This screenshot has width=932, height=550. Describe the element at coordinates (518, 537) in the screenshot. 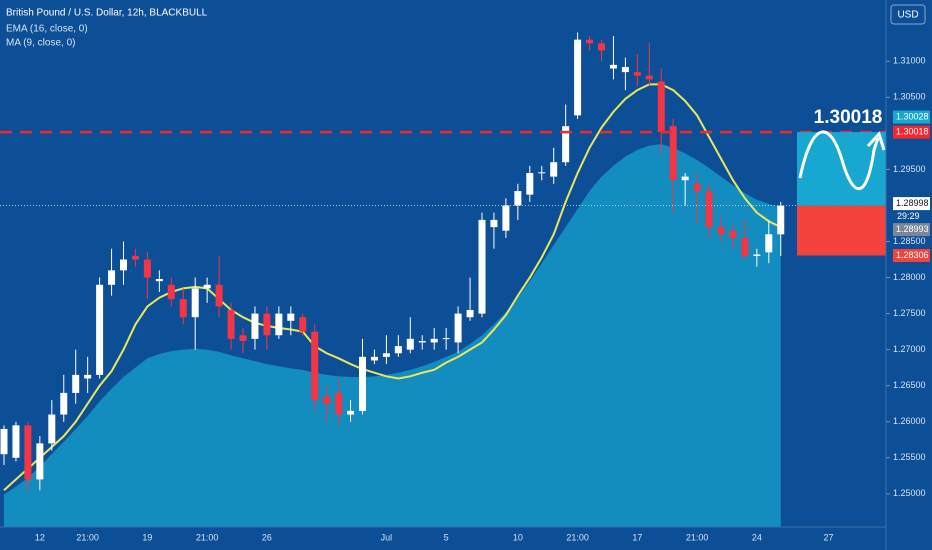

I see `x-tick-label: 10` at that location.